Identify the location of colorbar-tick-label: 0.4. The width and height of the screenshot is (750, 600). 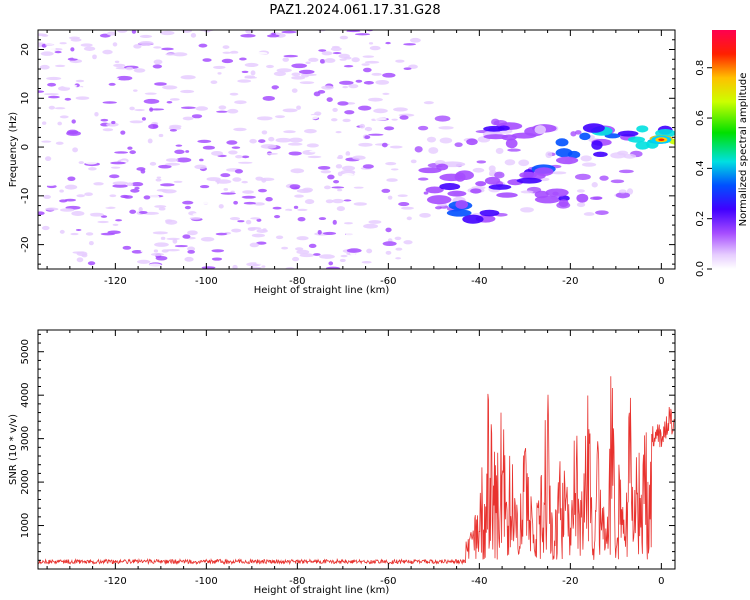
(700, 168).